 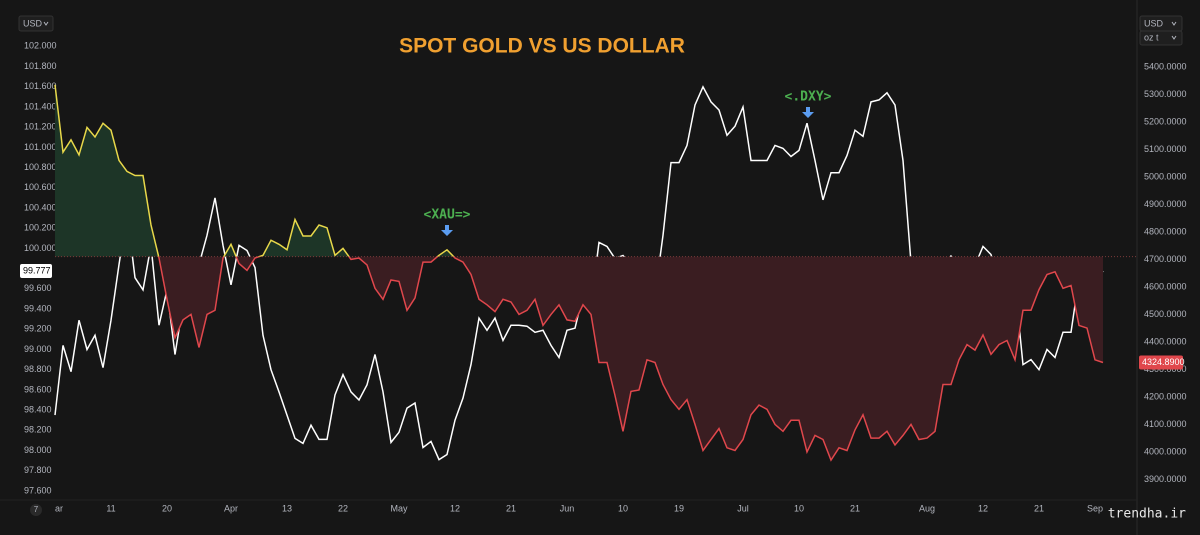 What do you see at coordinates (542, 46) in the screenshot?
I see `chart-title: SPOT GOLD VS US DOLLAR` at bounding box center [542, 46].